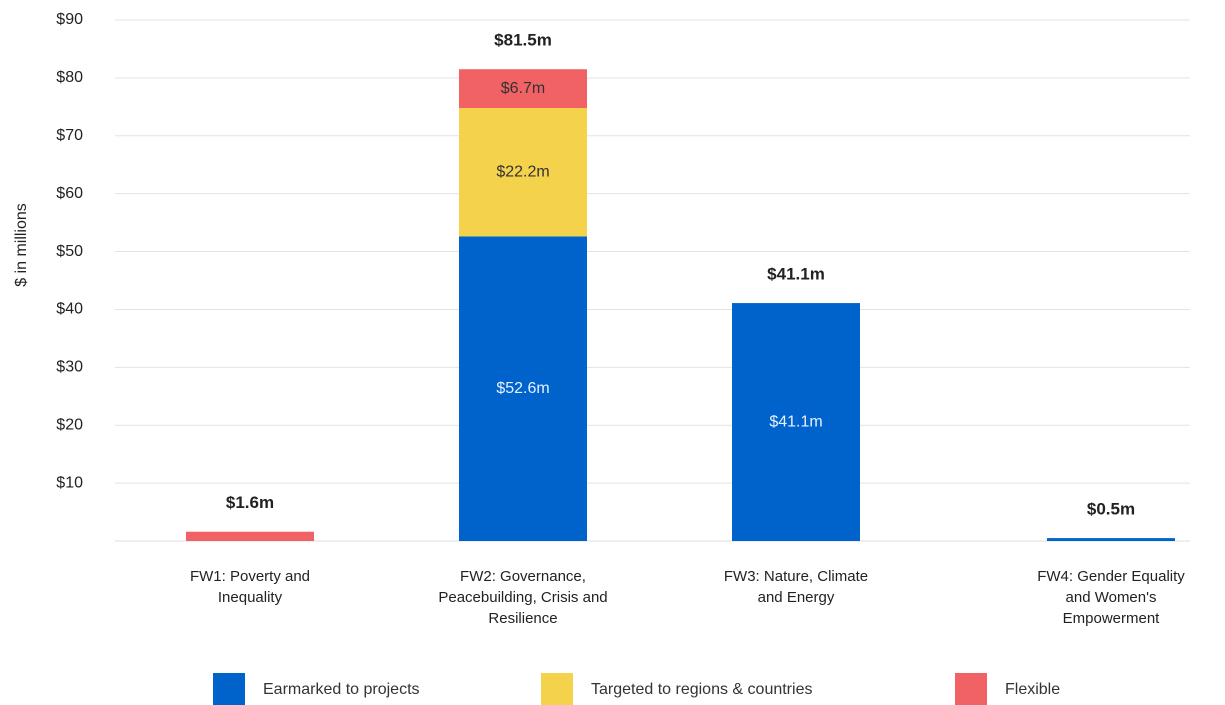 The image size is (1225, 705). Describe the element at coordinates (69, 251) in the screenshot. I see `y-tick-label: $50` at that location.